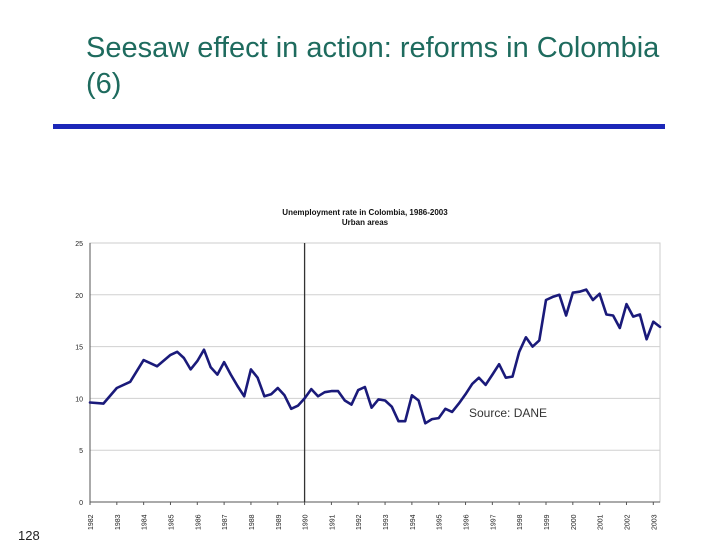  I want to click on x-tick-label: 1991, so click(332, 522).